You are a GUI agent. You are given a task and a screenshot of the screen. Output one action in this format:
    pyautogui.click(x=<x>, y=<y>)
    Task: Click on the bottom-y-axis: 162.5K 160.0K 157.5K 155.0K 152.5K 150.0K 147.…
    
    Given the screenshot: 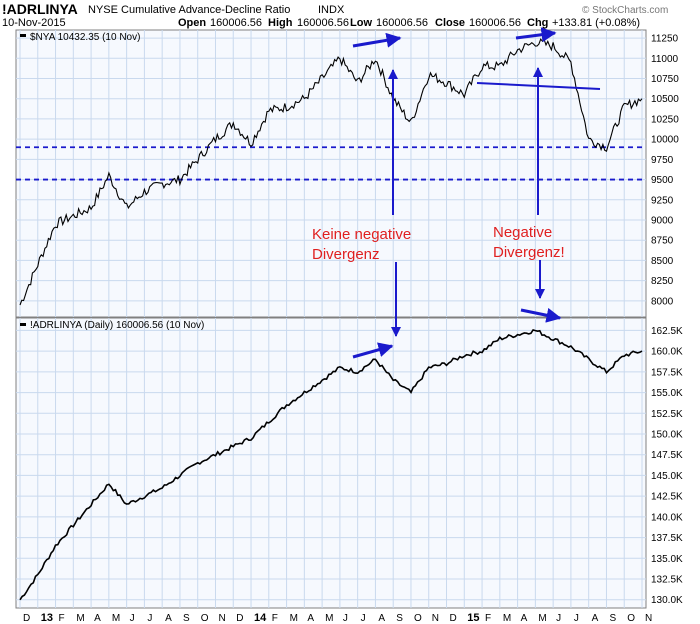 What is the action you would take?
    pyautogui.click(x=667, y=466)
    